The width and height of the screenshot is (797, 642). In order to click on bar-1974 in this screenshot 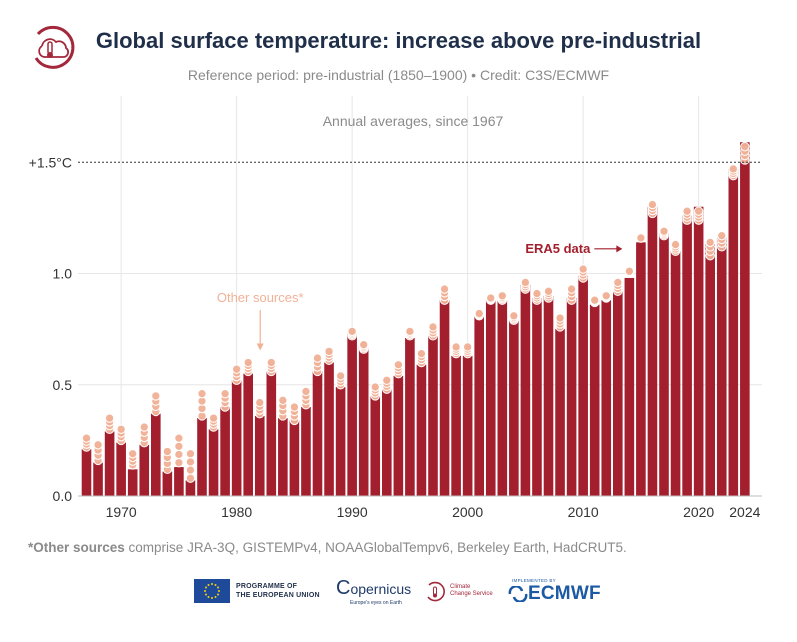, I will do `click(167, 483)`.